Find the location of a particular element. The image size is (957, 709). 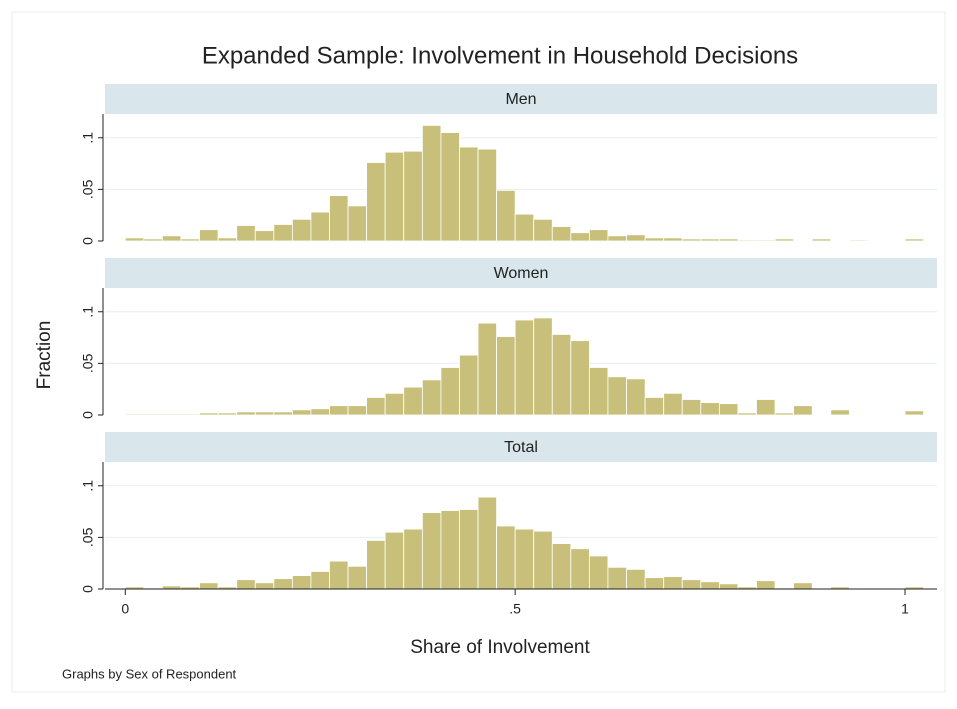

panel-strip is located at coordinates (521, 99).